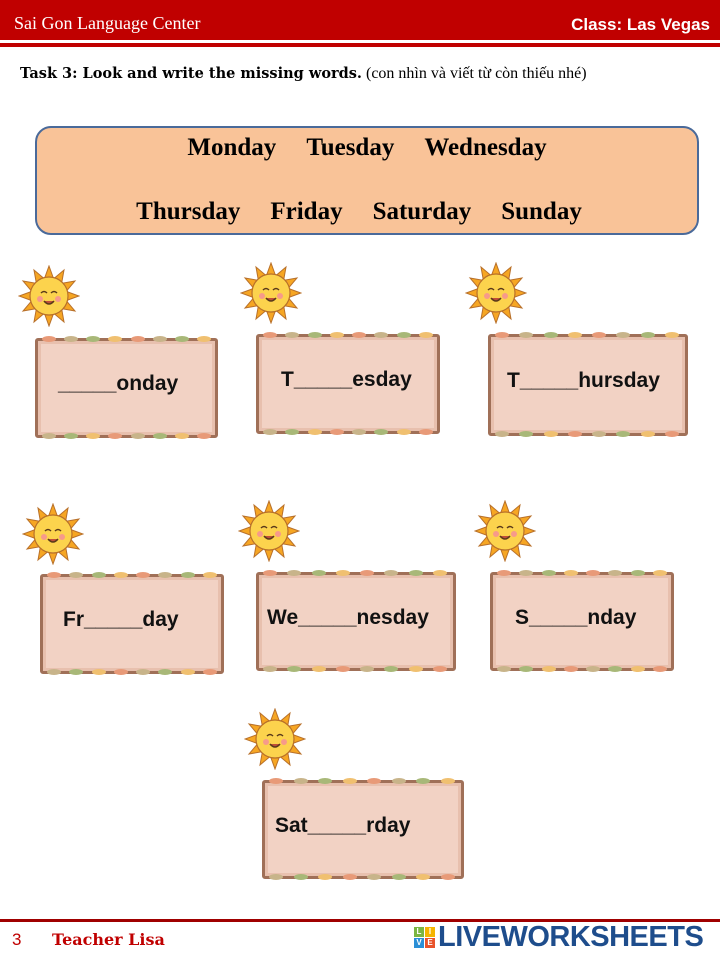 Image resolution: width=720 pixels, height=960 pixels. I want to click on missing-word-text: We_____nesday, so click(348, 617).